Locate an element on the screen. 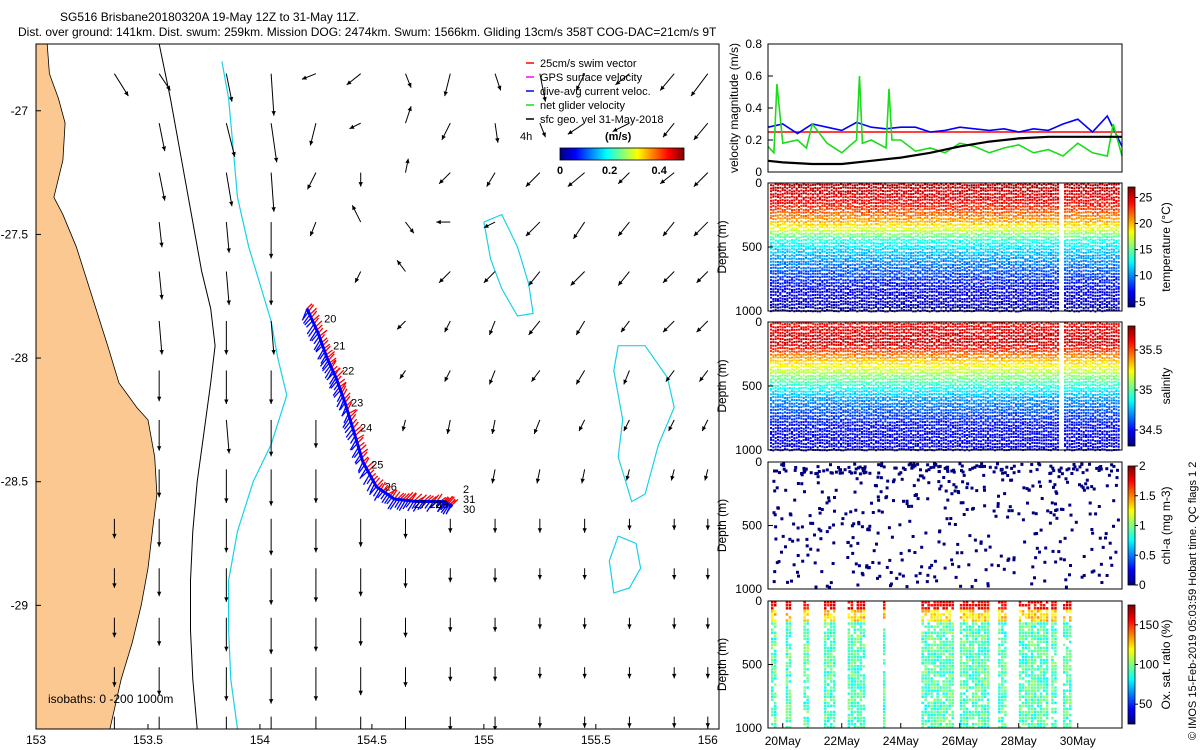  legend-label: dive-avg current veloc. is located at coordinates (595, 92).